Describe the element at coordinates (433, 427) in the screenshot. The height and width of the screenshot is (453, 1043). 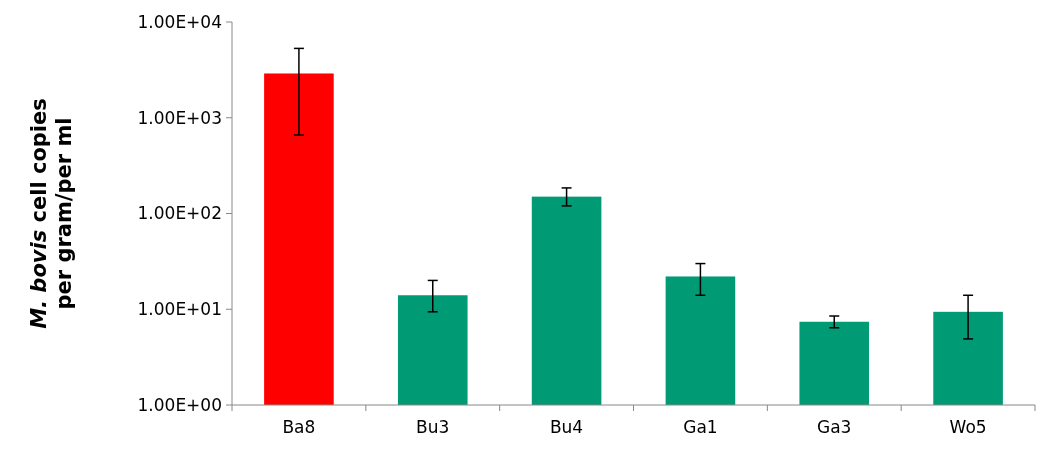
I see `x-tick-label: Bu3` at that location.